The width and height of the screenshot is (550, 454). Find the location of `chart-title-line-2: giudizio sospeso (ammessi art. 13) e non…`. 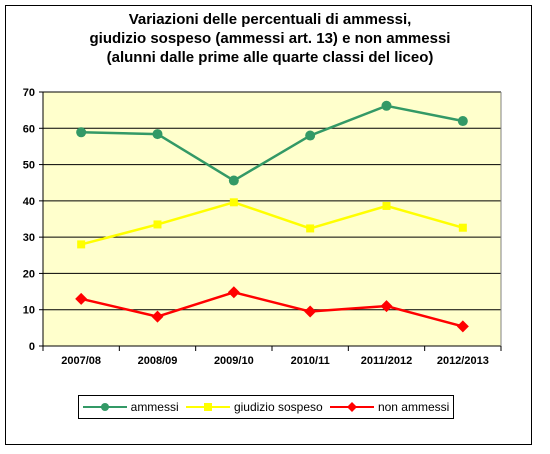

chart-title-line-2: giudizio sospeso (ammessi art. 13) e non… is located at coordinates (270, 38).